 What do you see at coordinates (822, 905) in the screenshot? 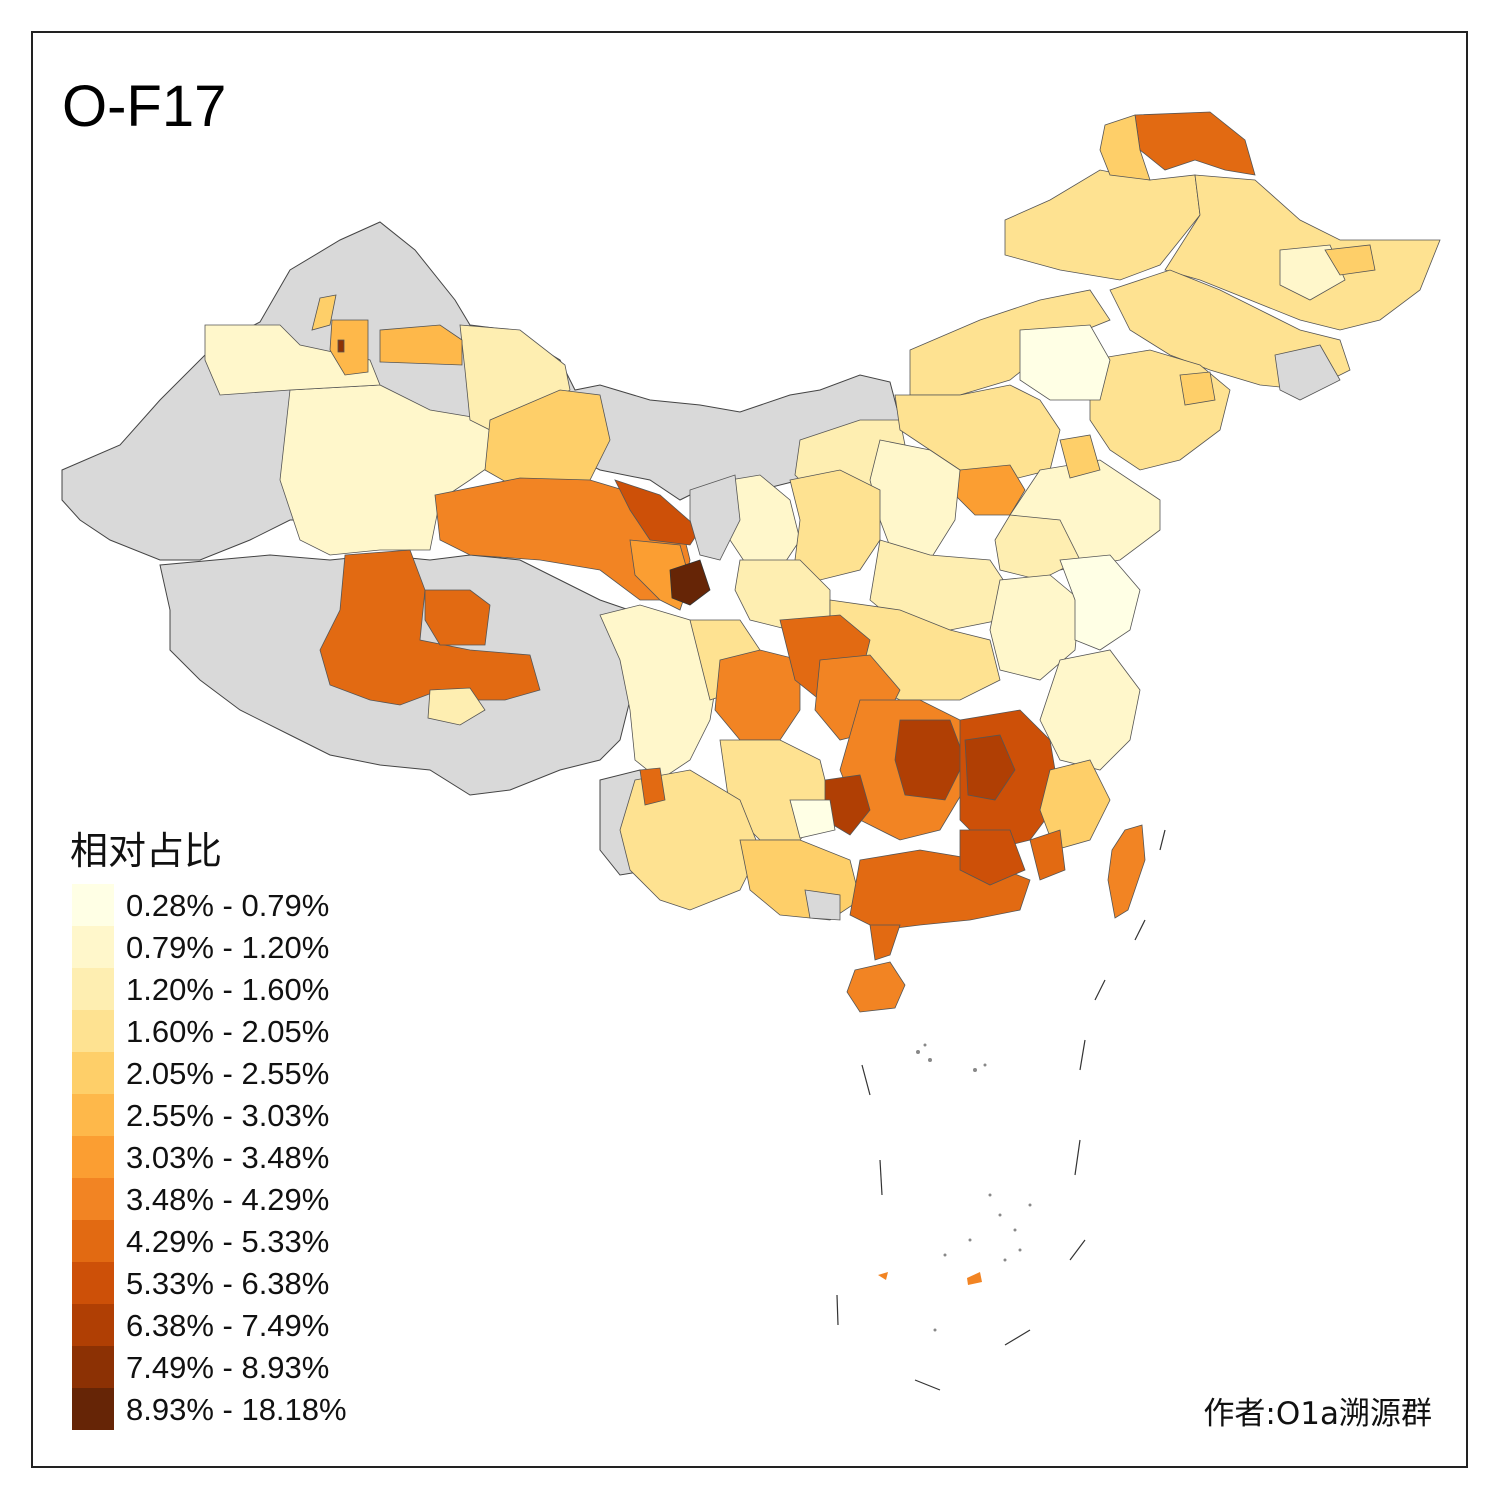
I see `region-gd-nodata` at bounding box center [822, 905].